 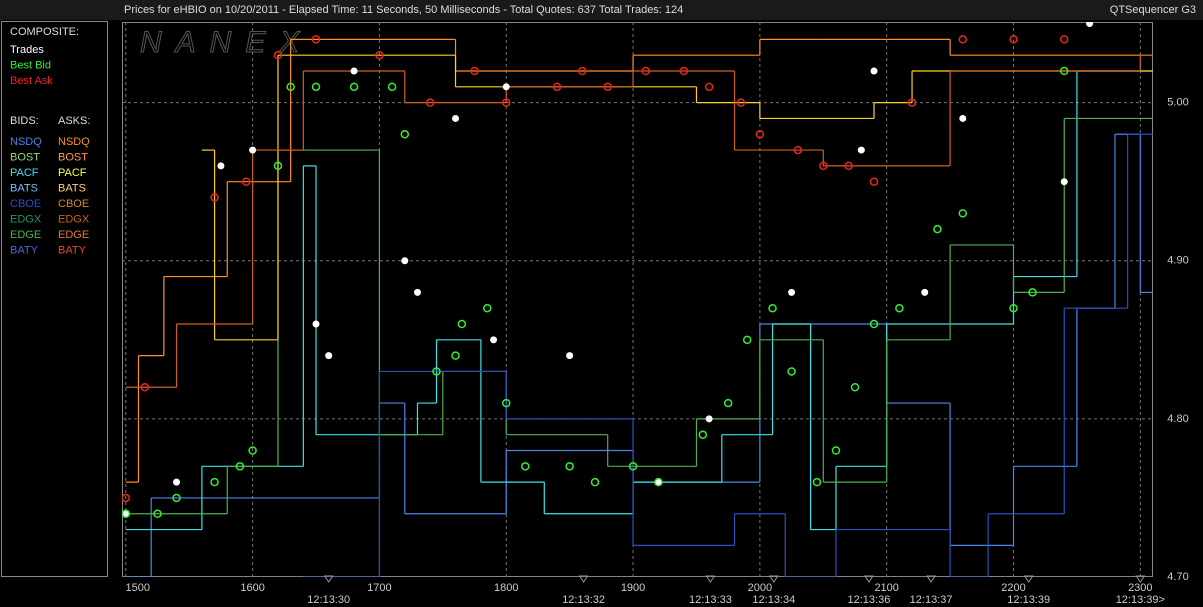 What do you see at coordinates (931, 600) in the screenshot?
I see `time-label: 12:13:37` at bounding box center [931, 600].